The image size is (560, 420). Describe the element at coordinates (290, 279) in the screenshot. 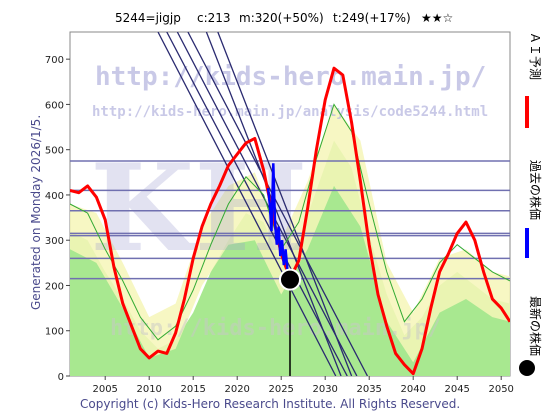

I see `latest-price-marker` at that location.